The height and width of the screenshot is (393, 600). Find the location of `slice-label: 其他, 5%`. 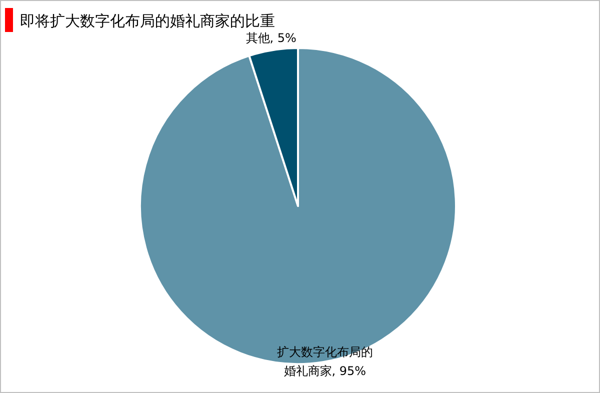

slice-label: 其他, 5% is located at coordinates (271, 38).